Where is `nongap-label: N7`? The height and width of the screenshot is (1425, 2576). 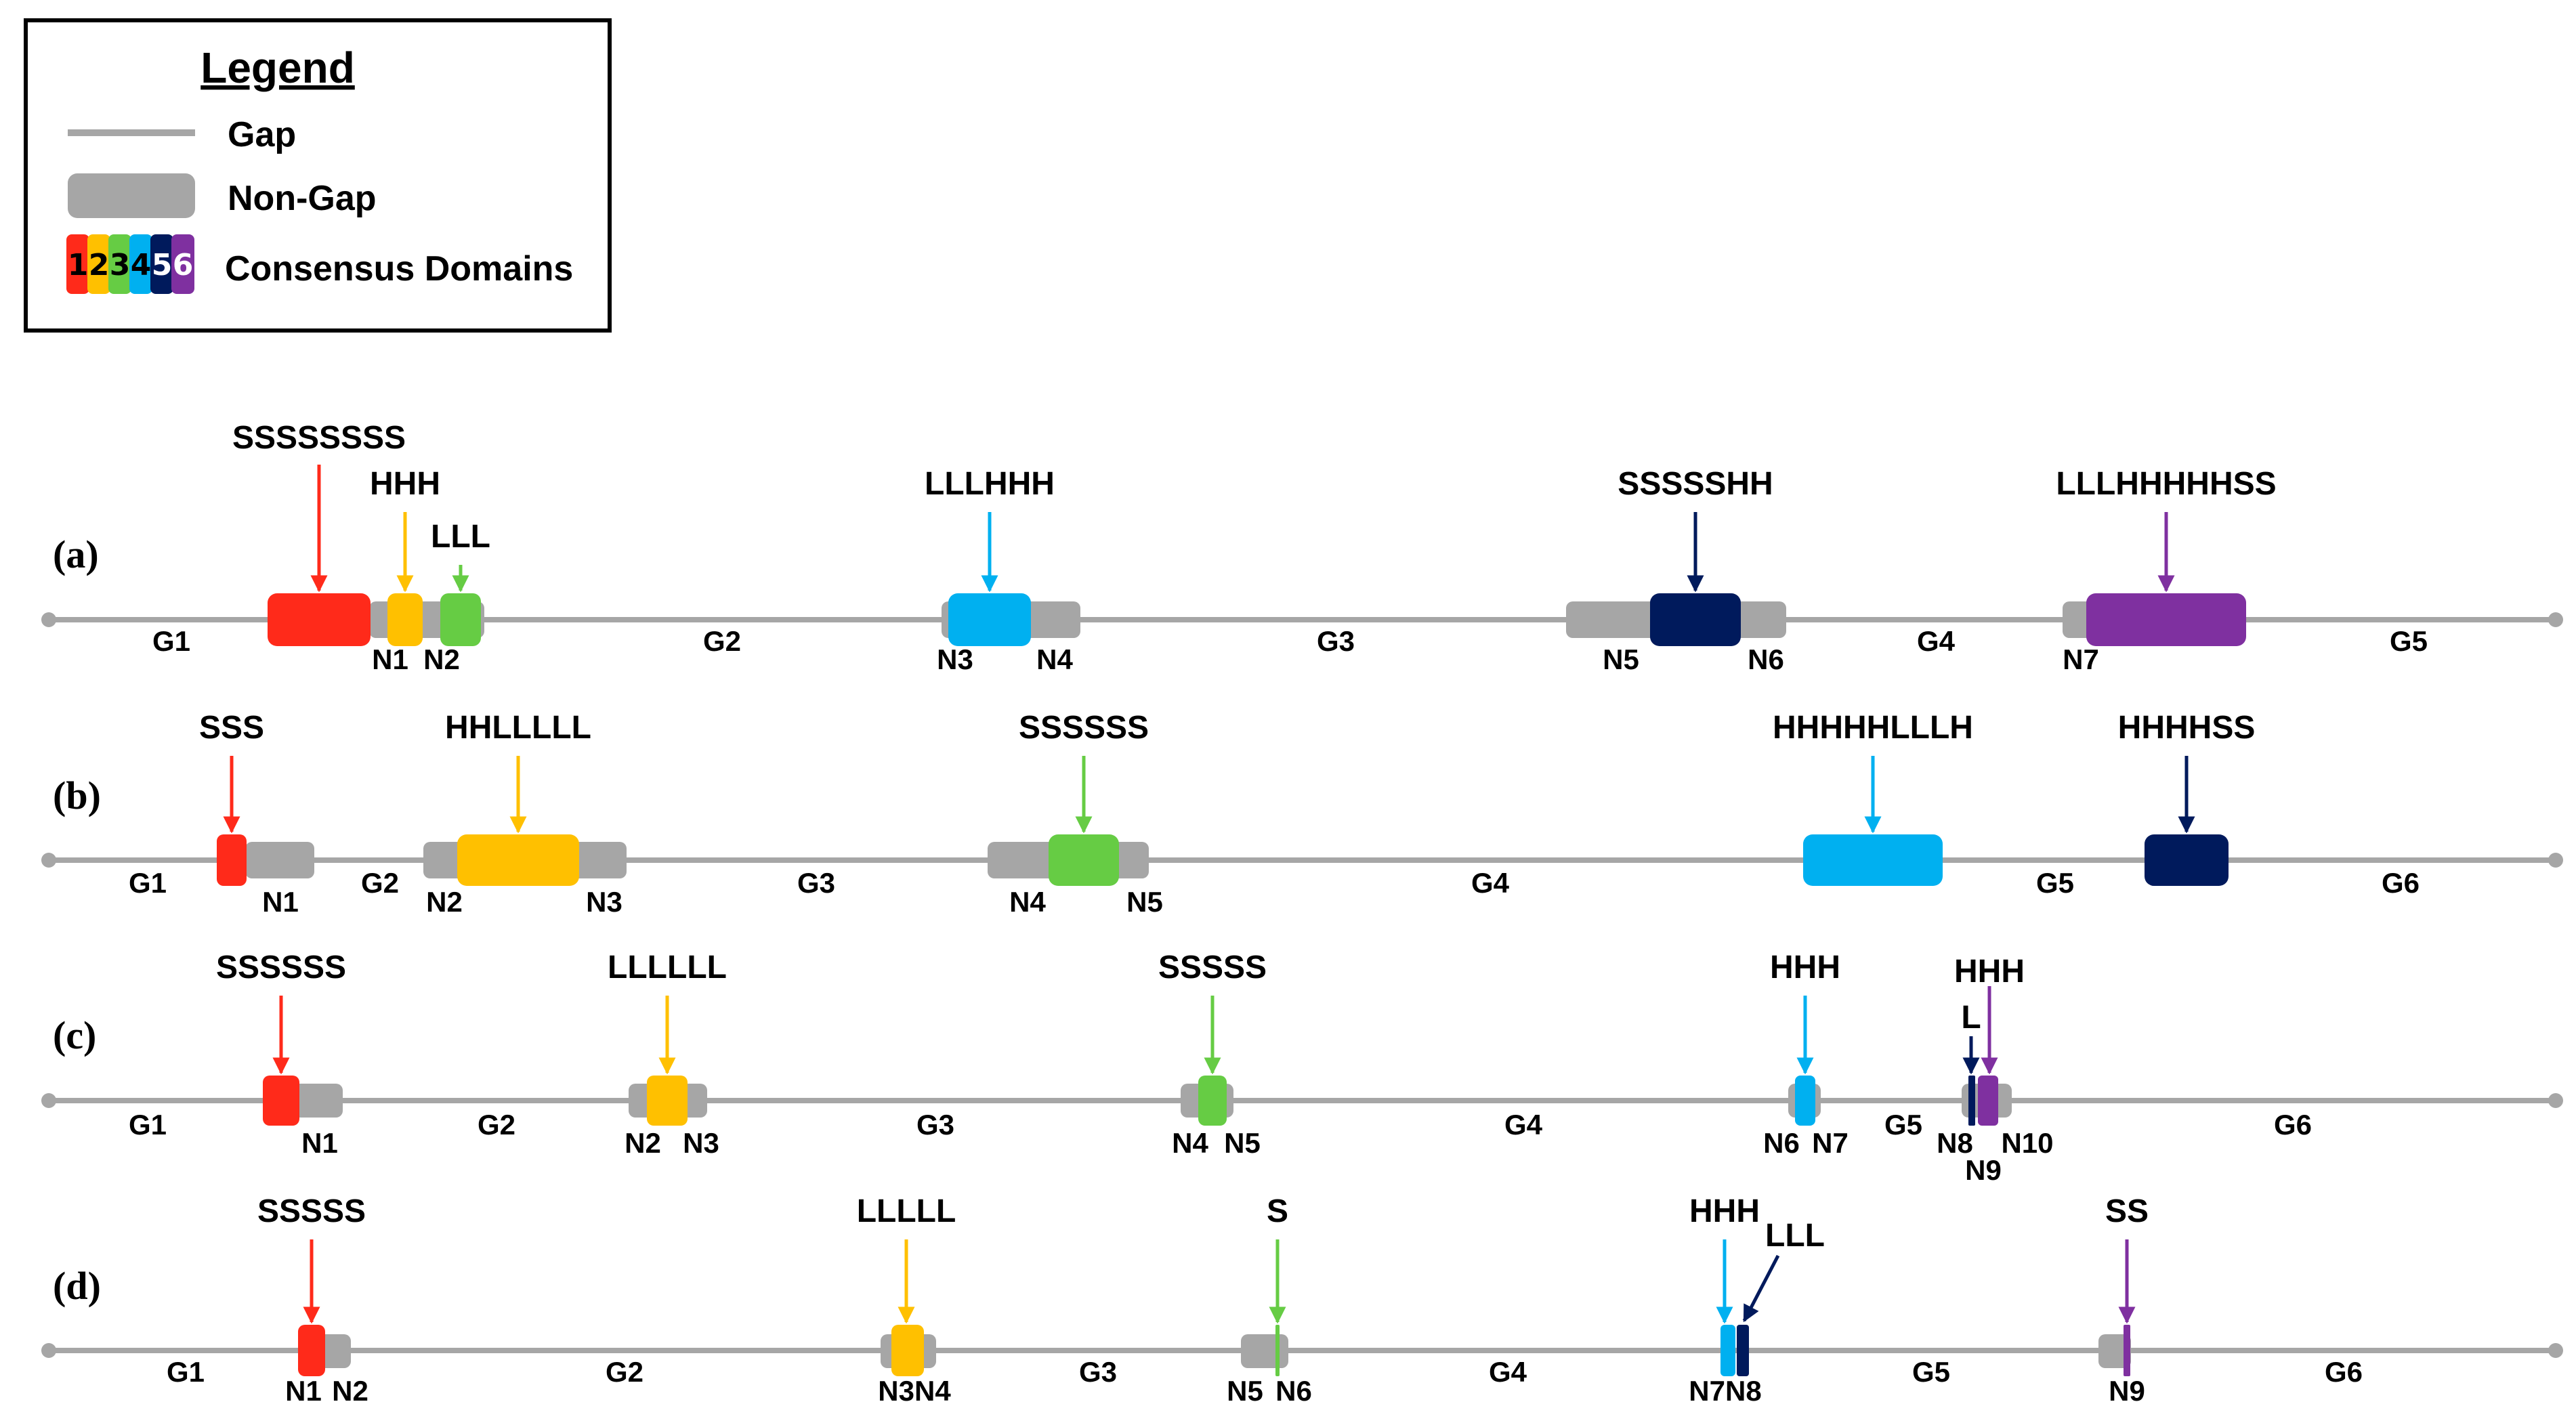 nongap-label: N7 is located at coordinates (2081, 659).